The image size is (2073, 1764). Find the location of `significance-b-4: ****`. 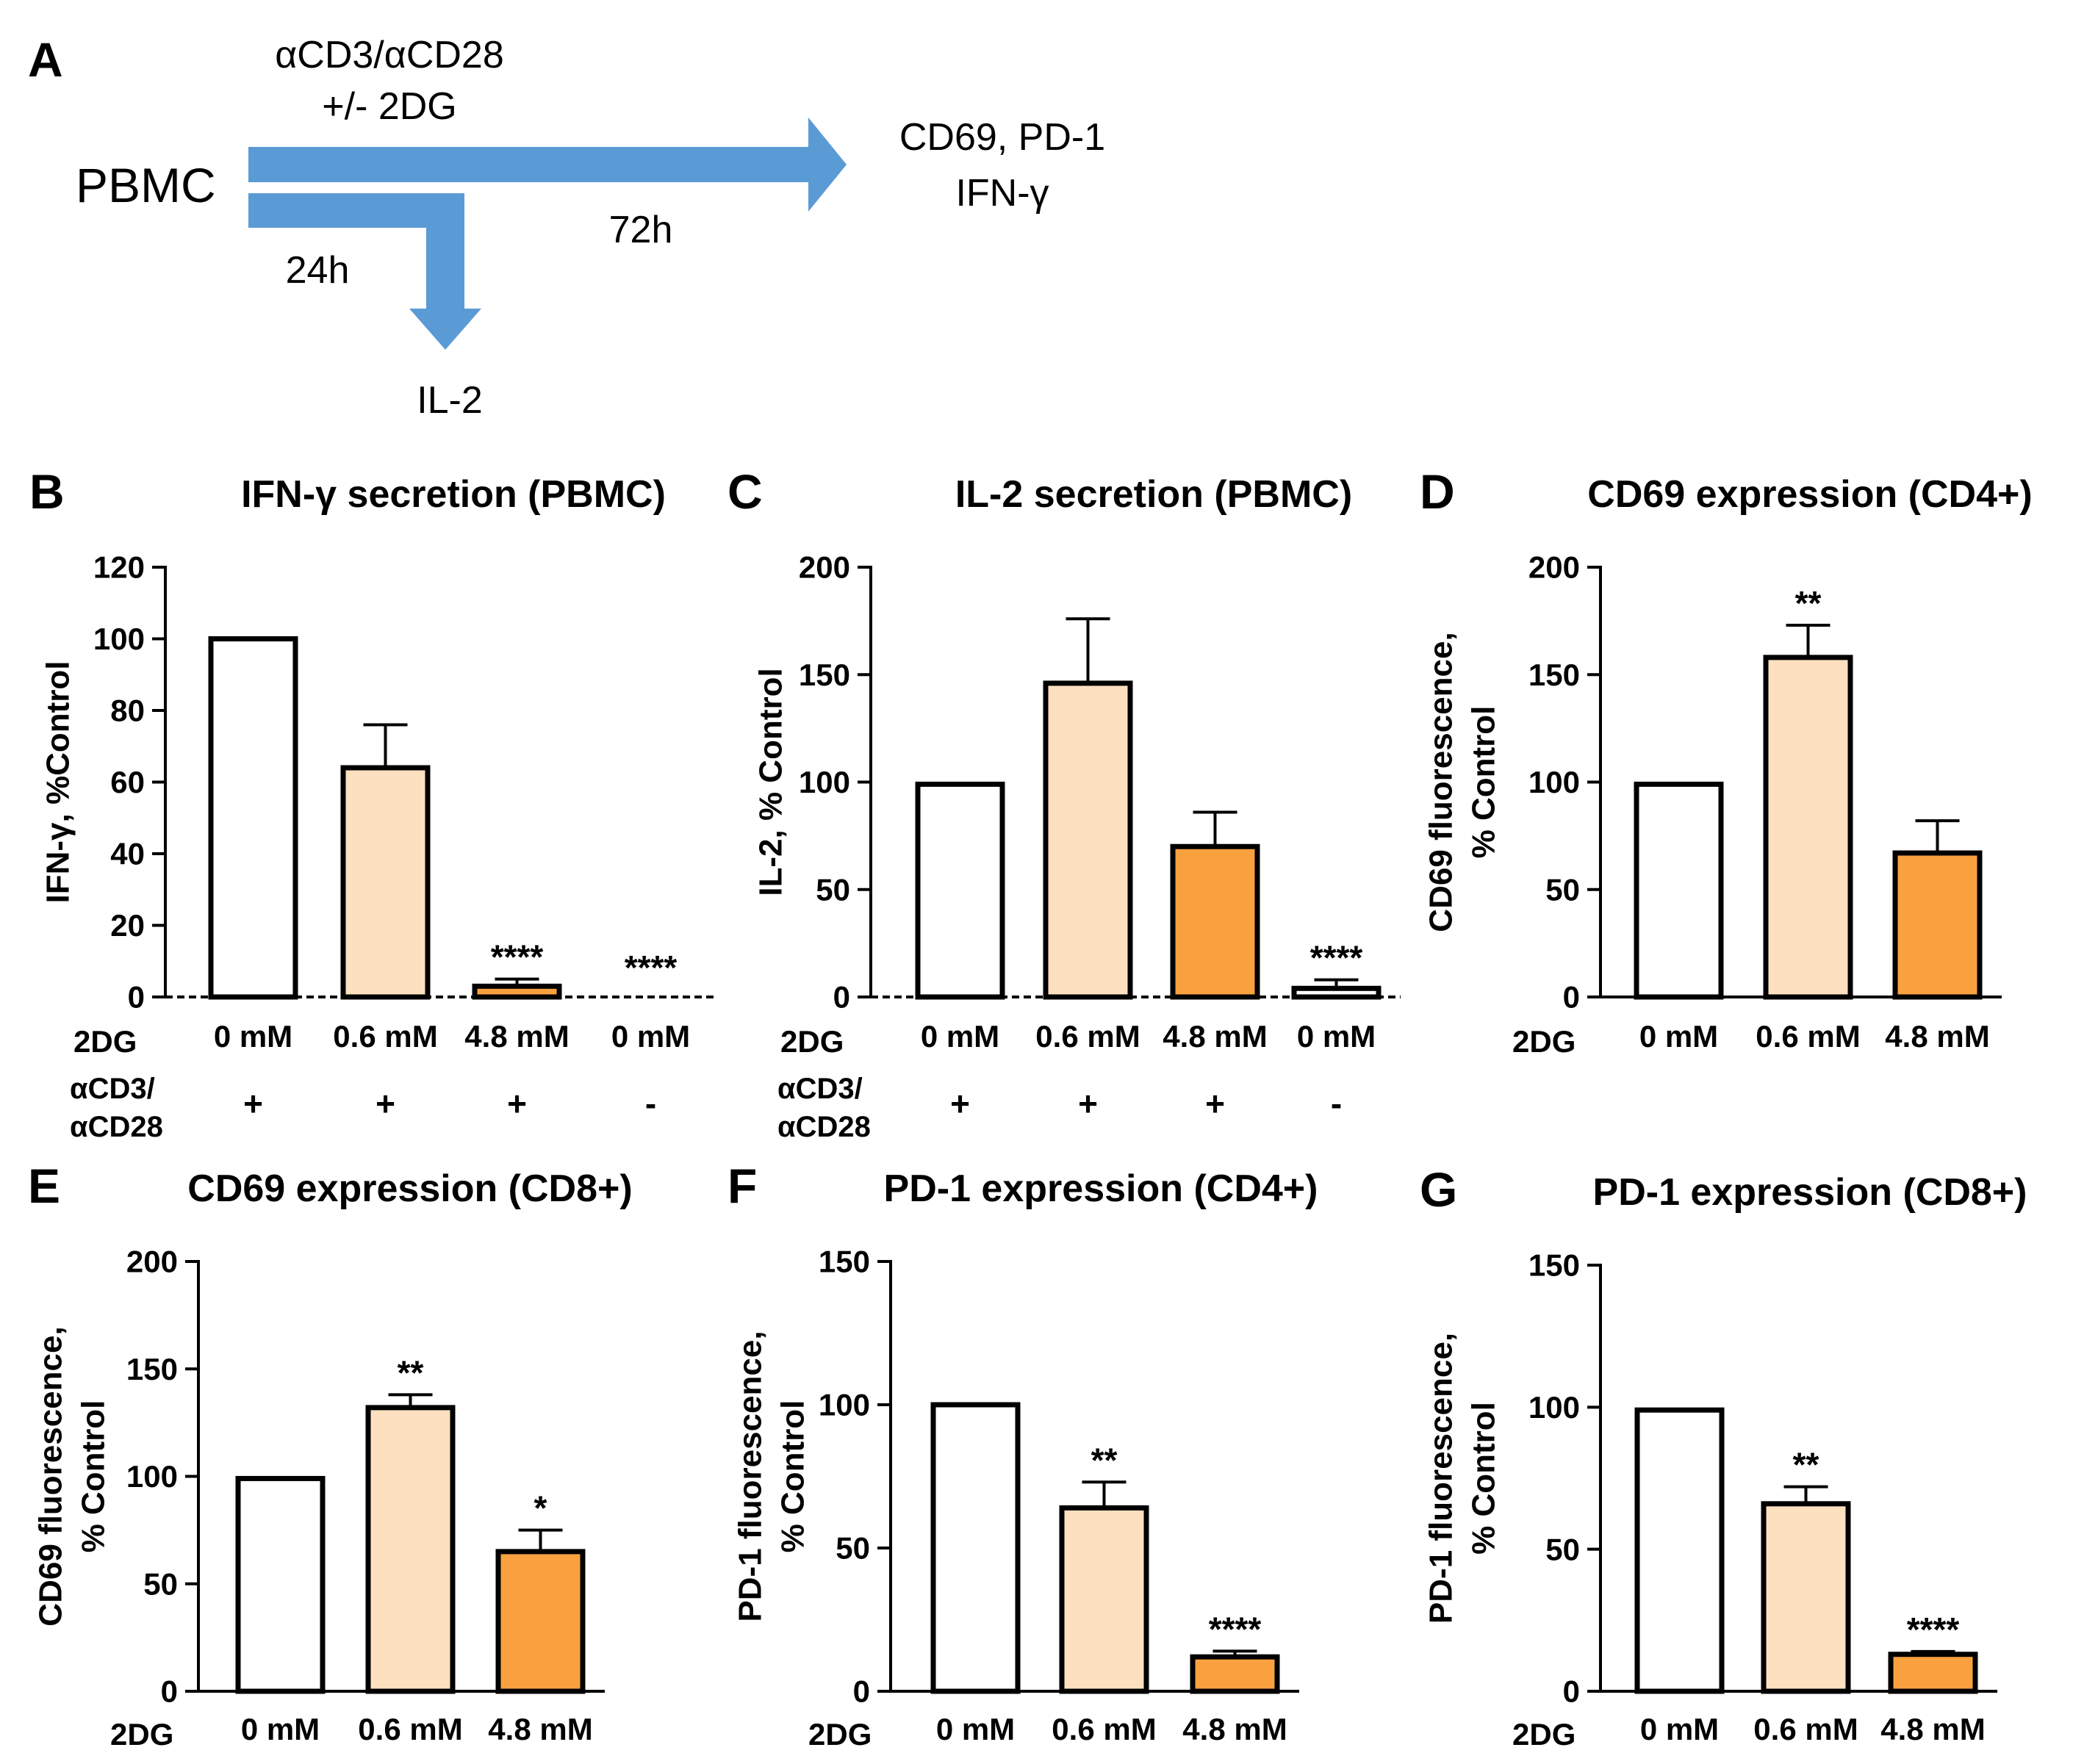

significance-b-4: **** is located at coordinates (651, 967).